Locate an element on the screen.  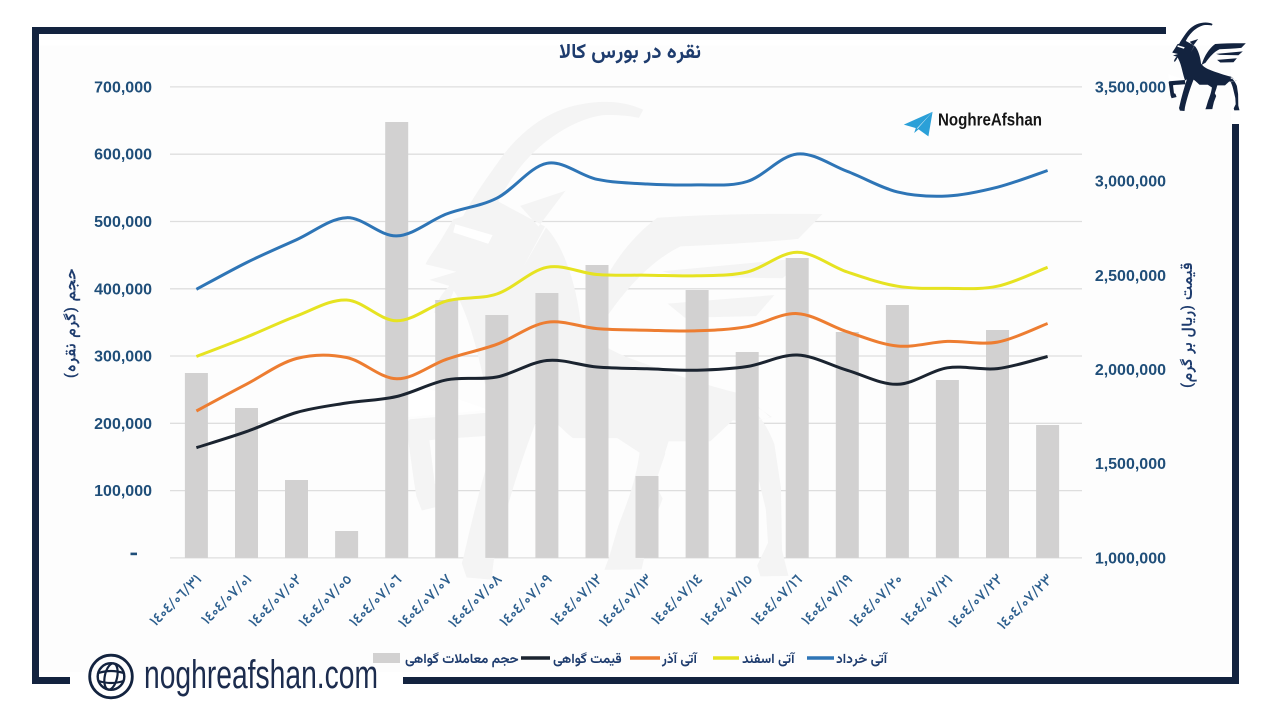
svg-text: 400,000 is located at coordinates (123, 289).